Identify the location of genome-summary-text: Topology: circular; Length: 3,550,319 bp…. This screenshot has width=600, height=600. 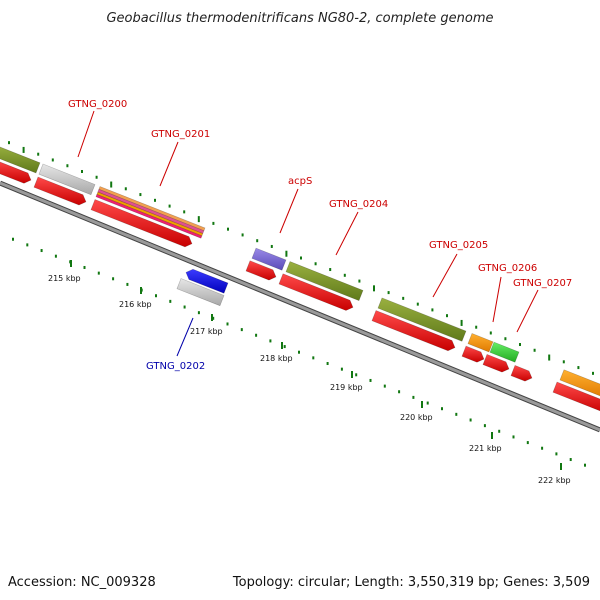
(411, 582).